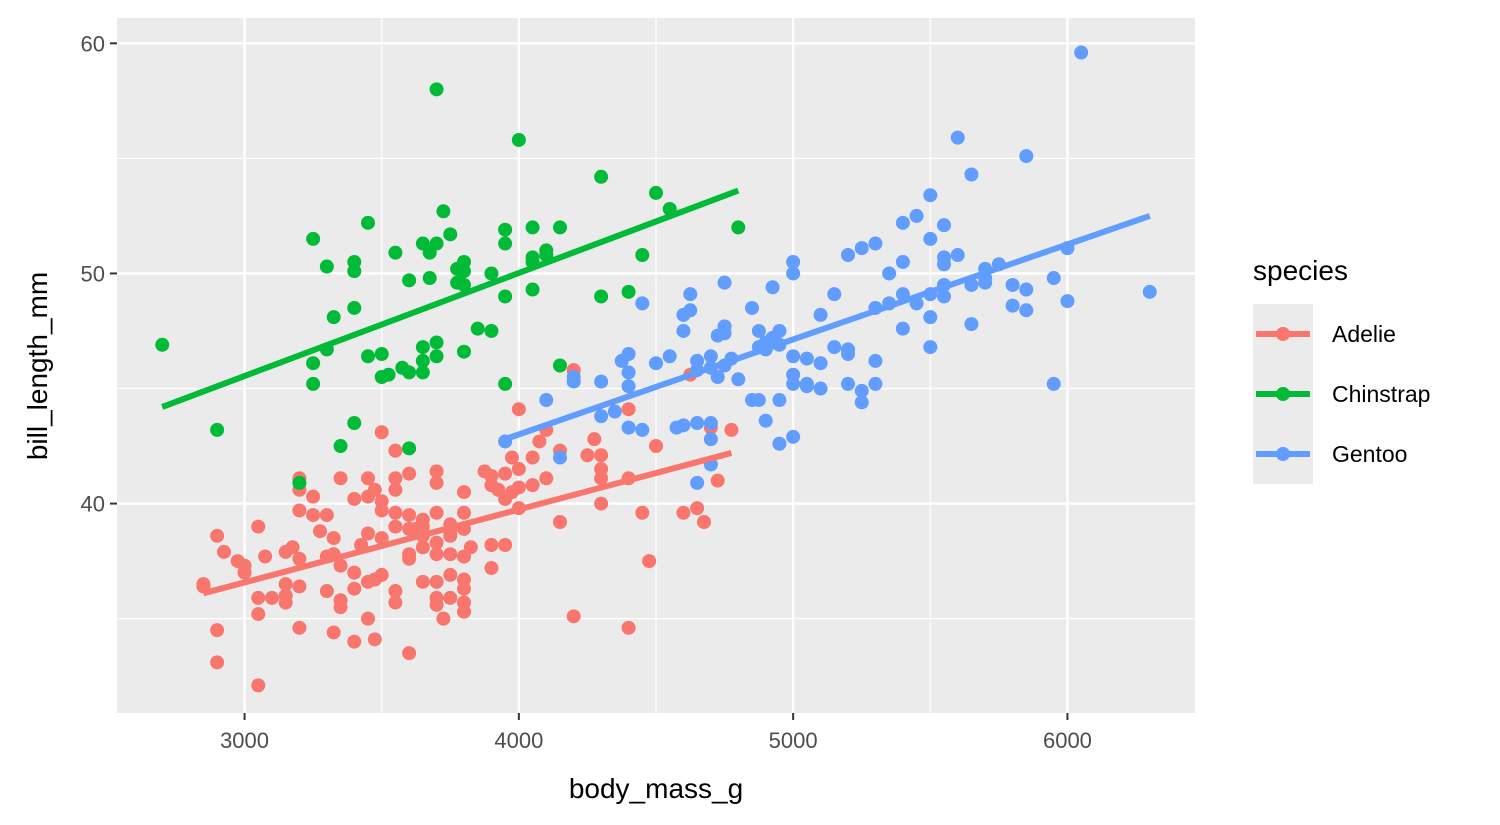  I want to click on legend-label-adelie: Adelie, so click(1364, 334).